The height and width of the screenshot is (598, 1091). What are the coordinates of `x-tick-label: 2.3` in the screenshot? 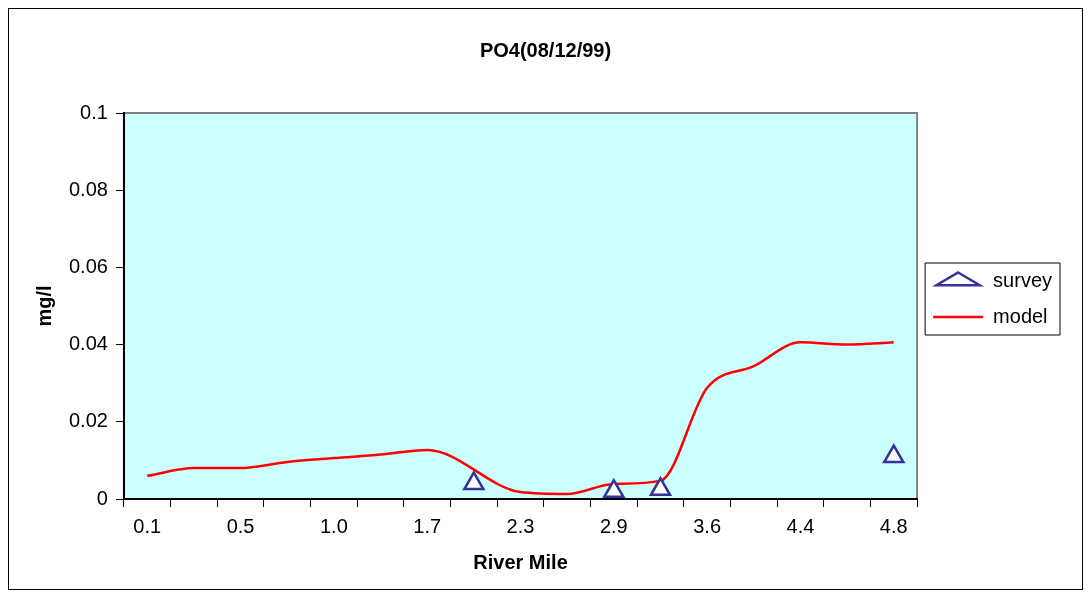 It's located at (520, 525).